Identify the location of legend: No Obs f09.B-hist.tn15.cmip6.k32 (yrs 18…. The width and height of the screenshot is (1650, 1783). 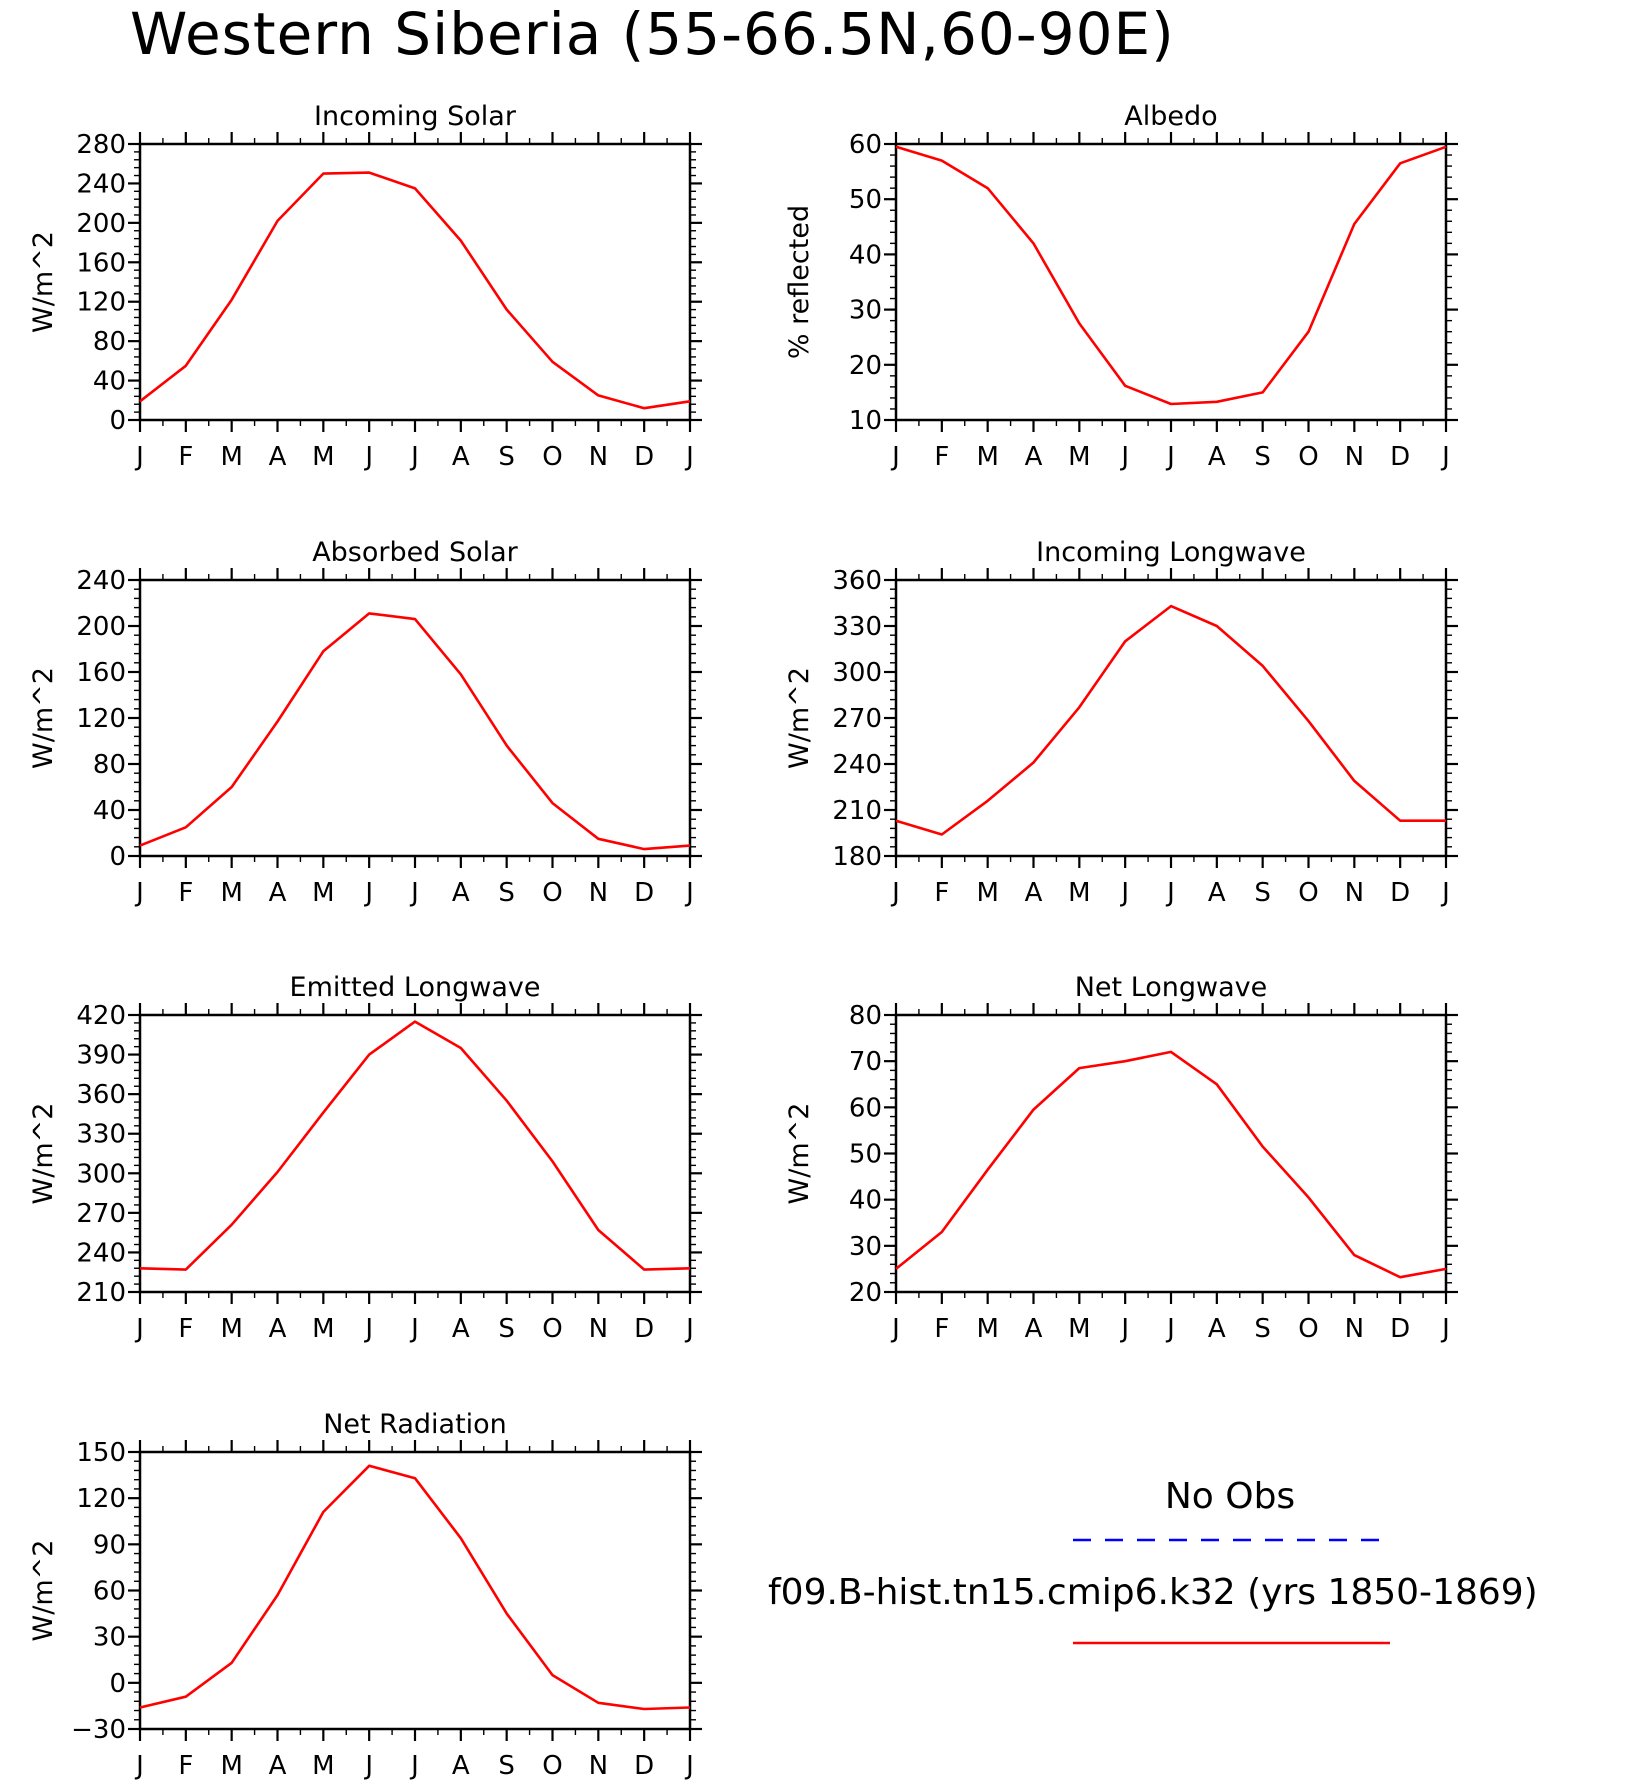
(1153, 1560).